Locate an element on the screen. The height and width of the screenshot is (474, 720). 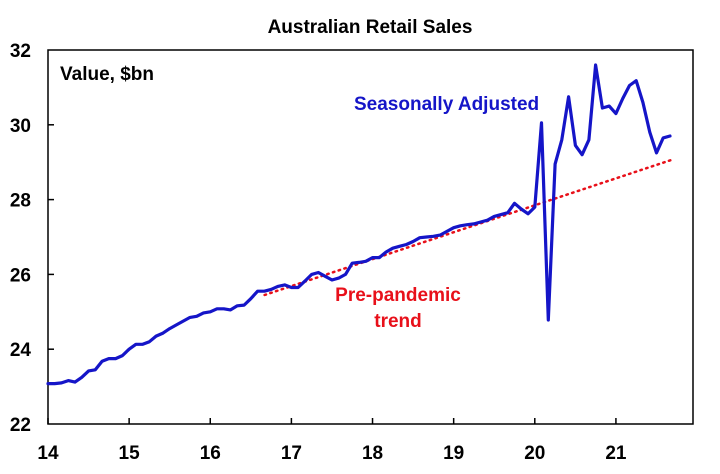
series-label-trend-line-1: Pre-pandemic is located at coordinates (398, 295).